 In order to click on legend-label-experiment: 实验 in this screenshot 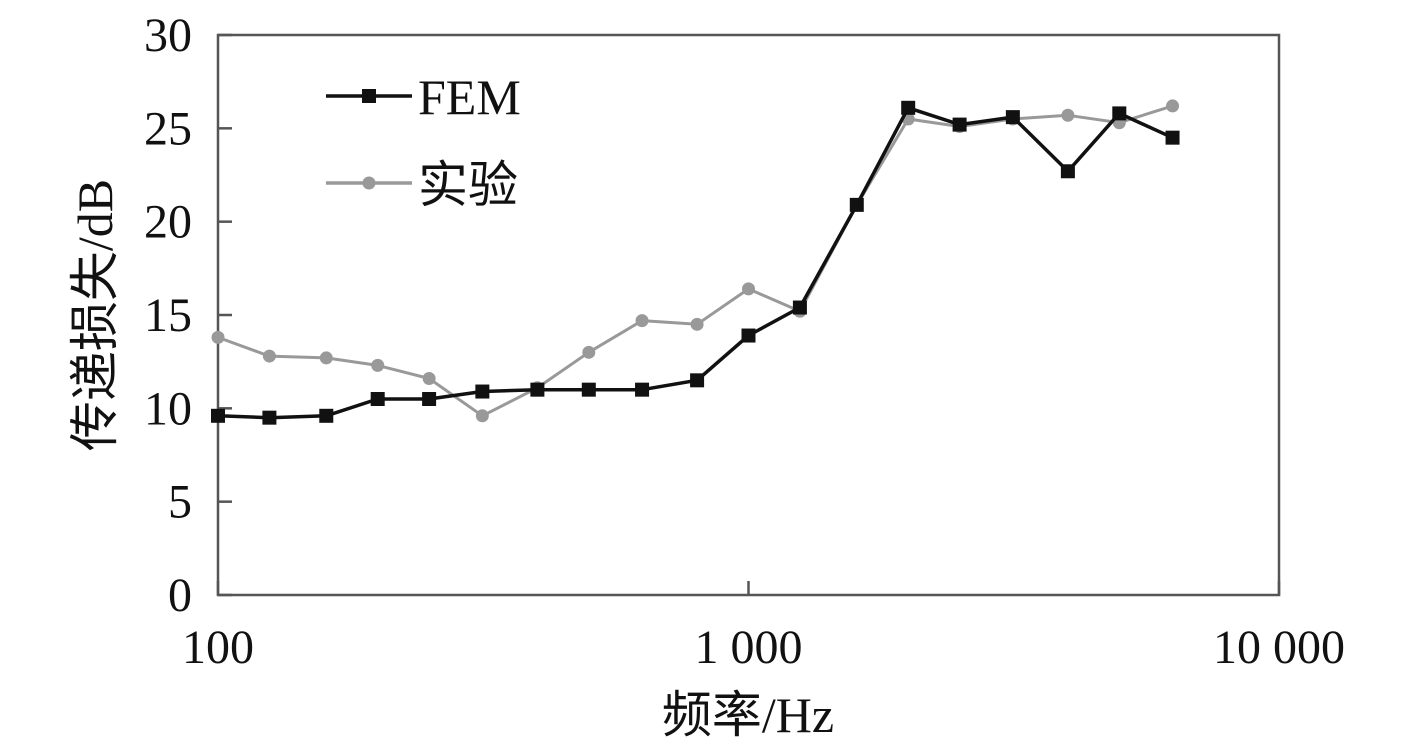, I will do `click(468, 185)`.